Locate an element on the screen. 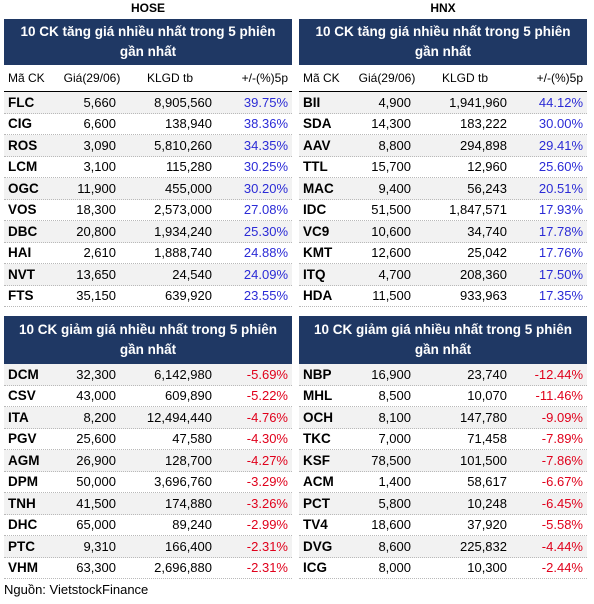 This screenshot has width=594, height=604. table-row: VOS 18,300 2,573,000 27.08% is located at coordinates (148, 210).